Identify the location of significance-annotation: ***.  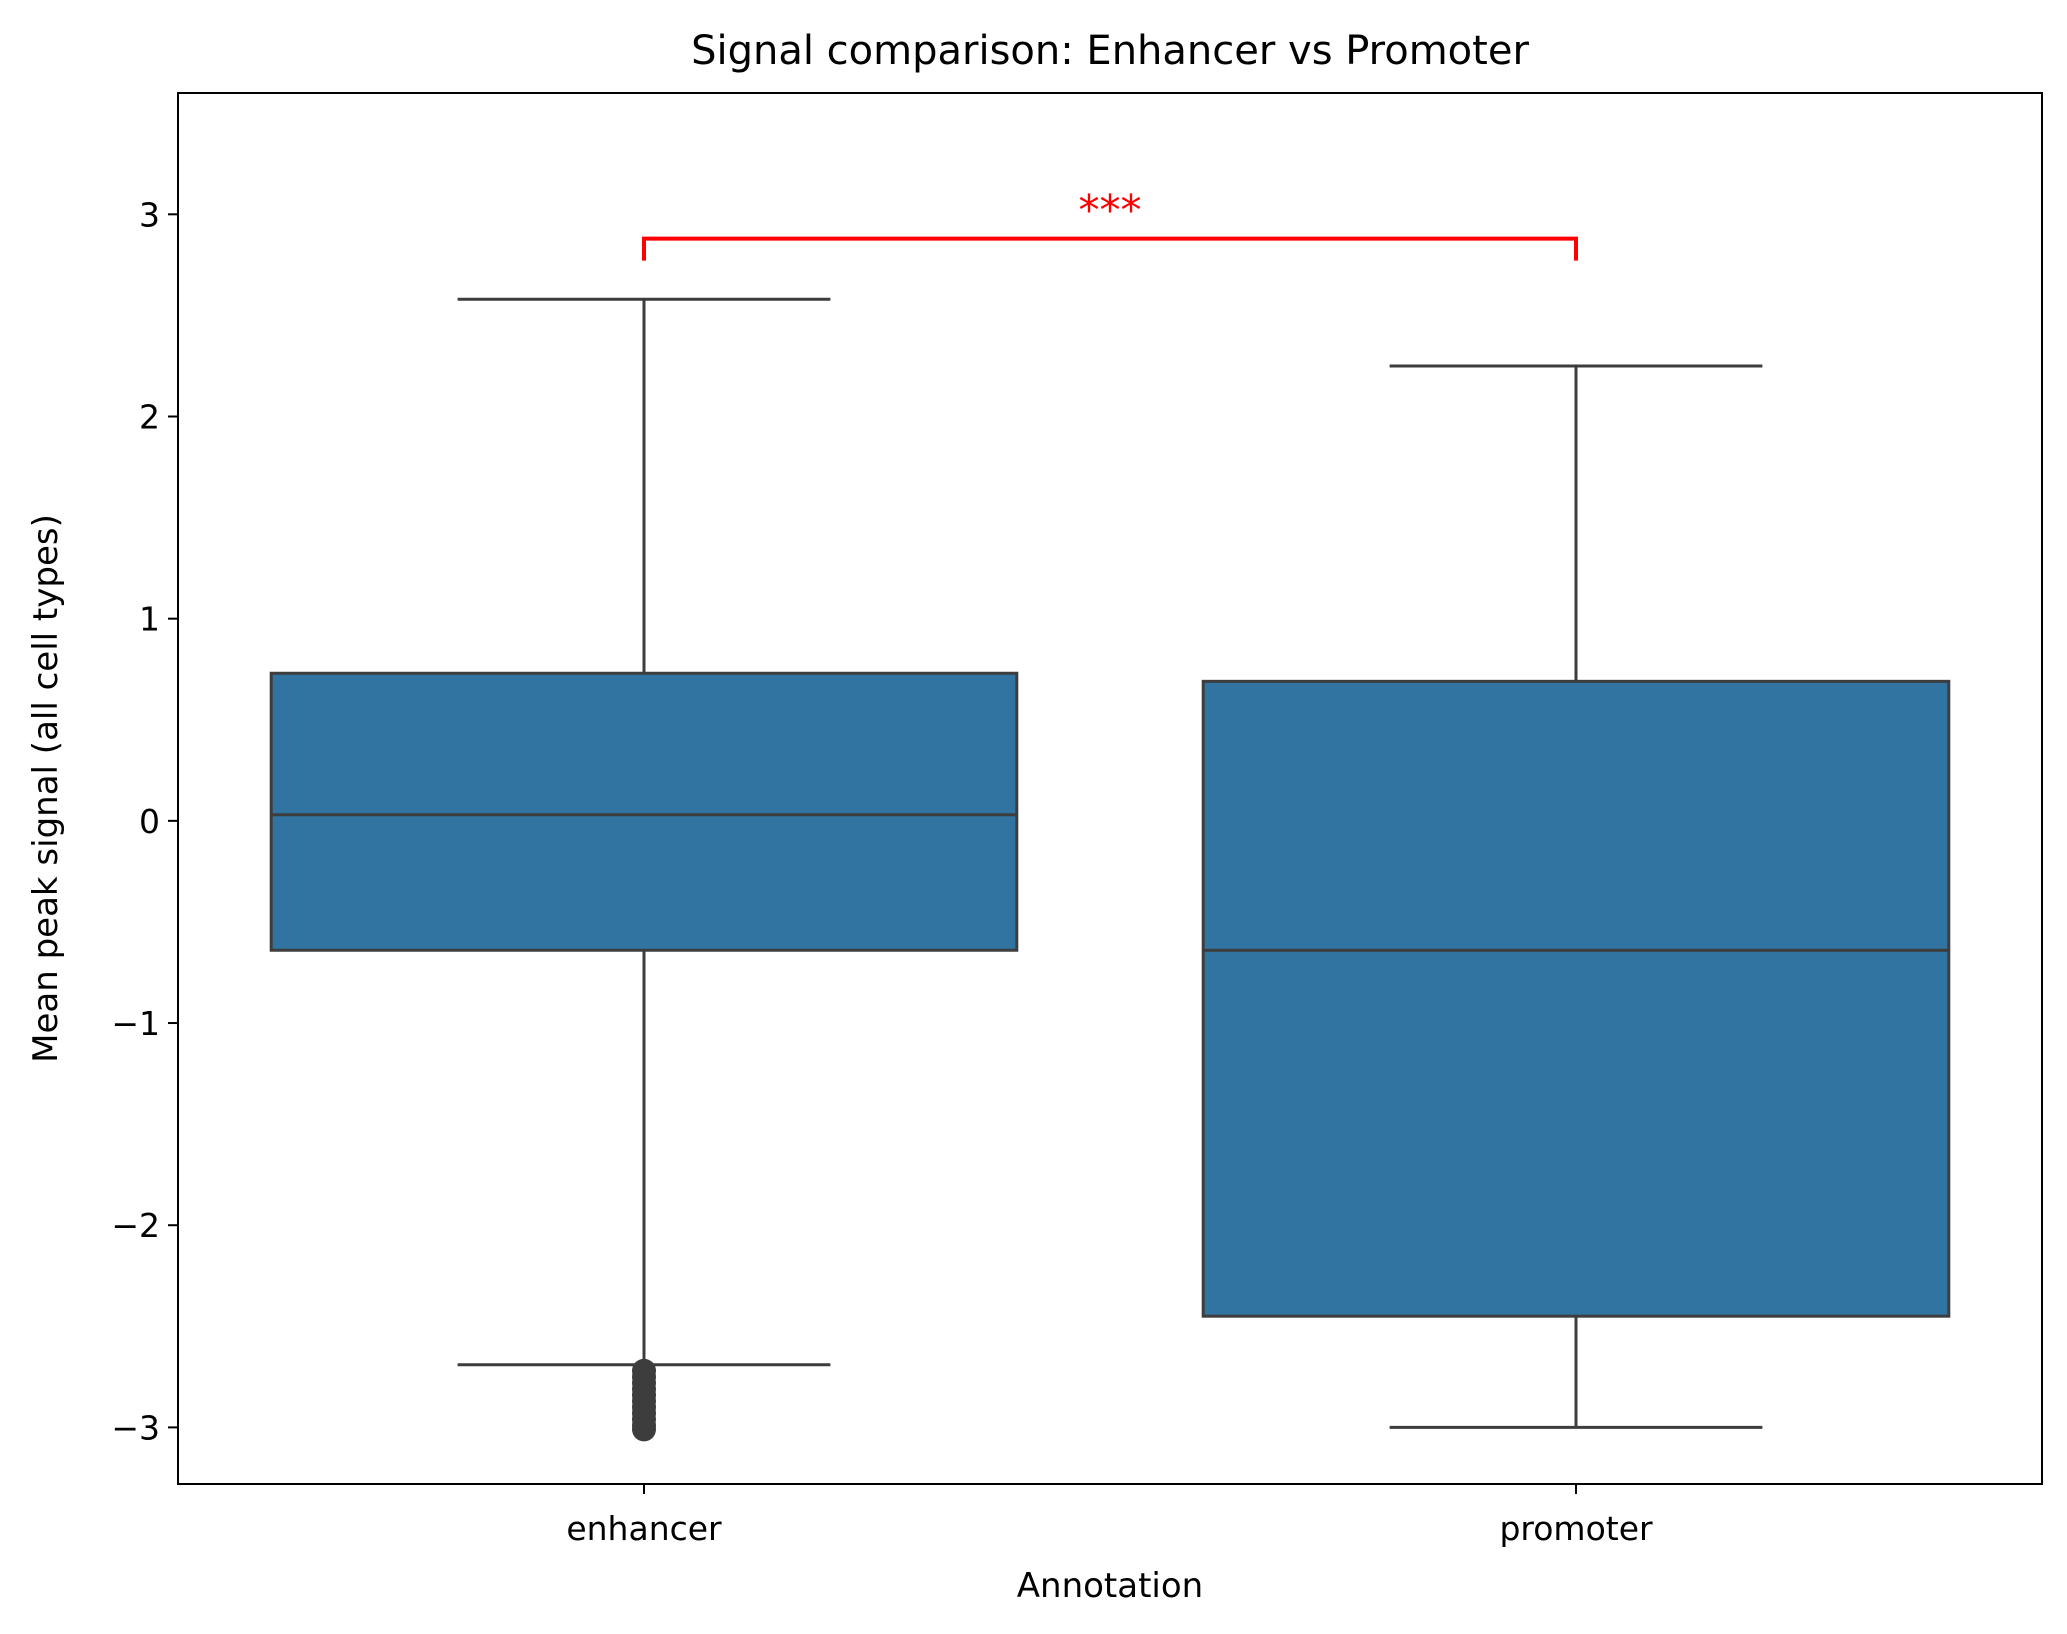
(1110, 223).